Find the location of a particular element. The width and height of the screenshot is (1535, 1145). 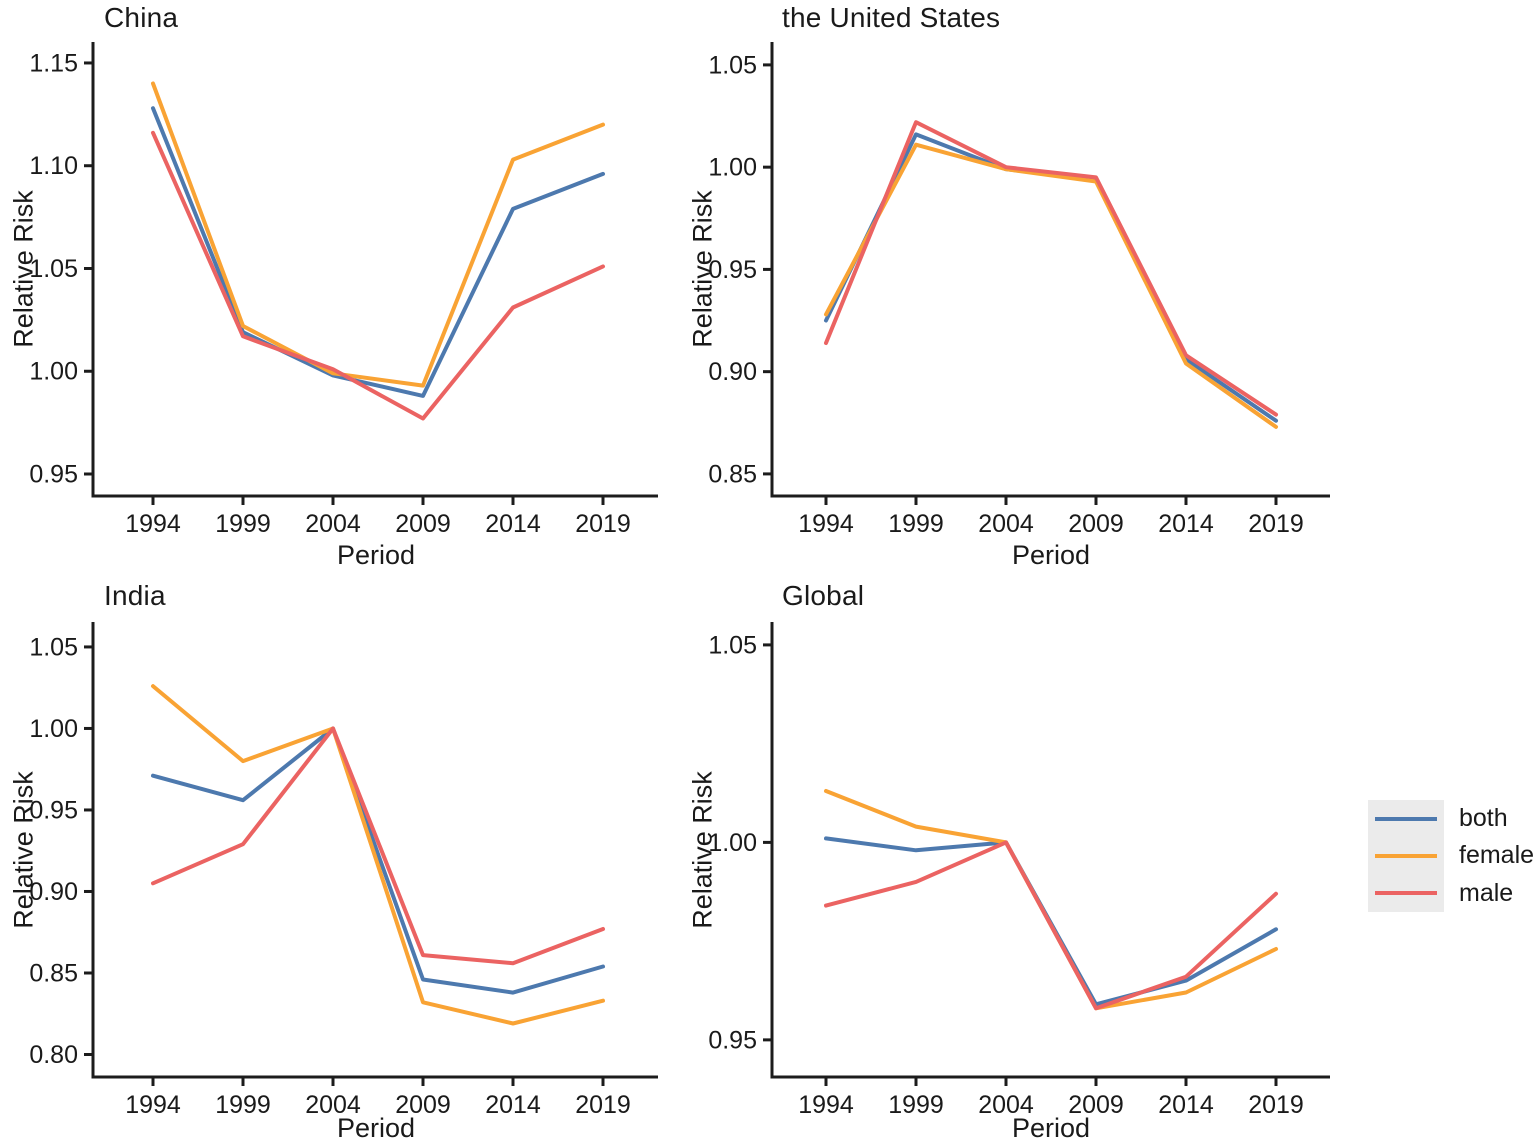

legend: both female male is located at coordinates (1451, 856).